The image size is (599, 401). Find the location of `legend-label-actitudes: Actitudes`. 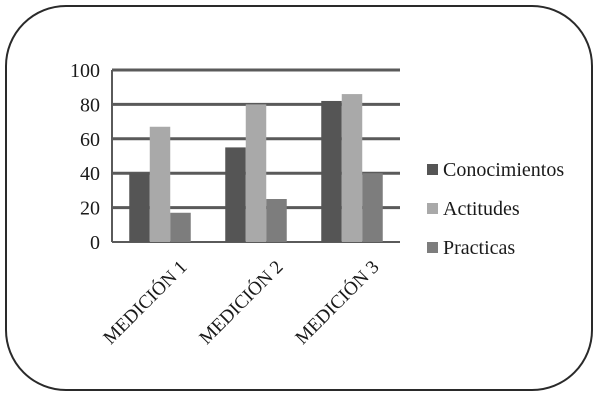

legend-label-actitudes: Actitudes is located at coordinates (481, 209).